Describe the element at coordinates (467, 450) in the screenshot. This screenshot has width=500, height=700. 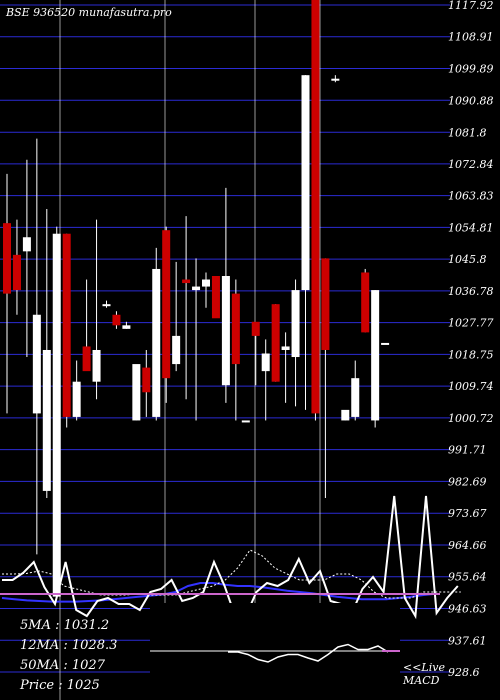
I see `y-tick-label: 991.71` at that location.